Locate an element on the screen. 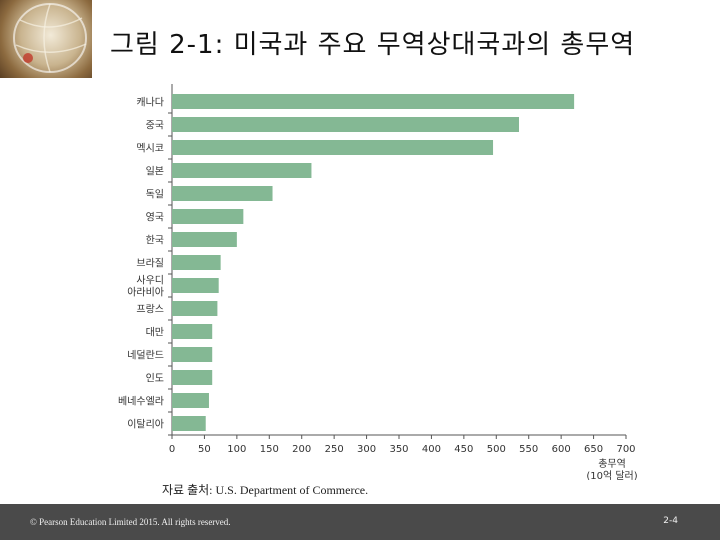 The image size is (720, 540). category-label-line: 대만 is located at coordinates (155, 333).